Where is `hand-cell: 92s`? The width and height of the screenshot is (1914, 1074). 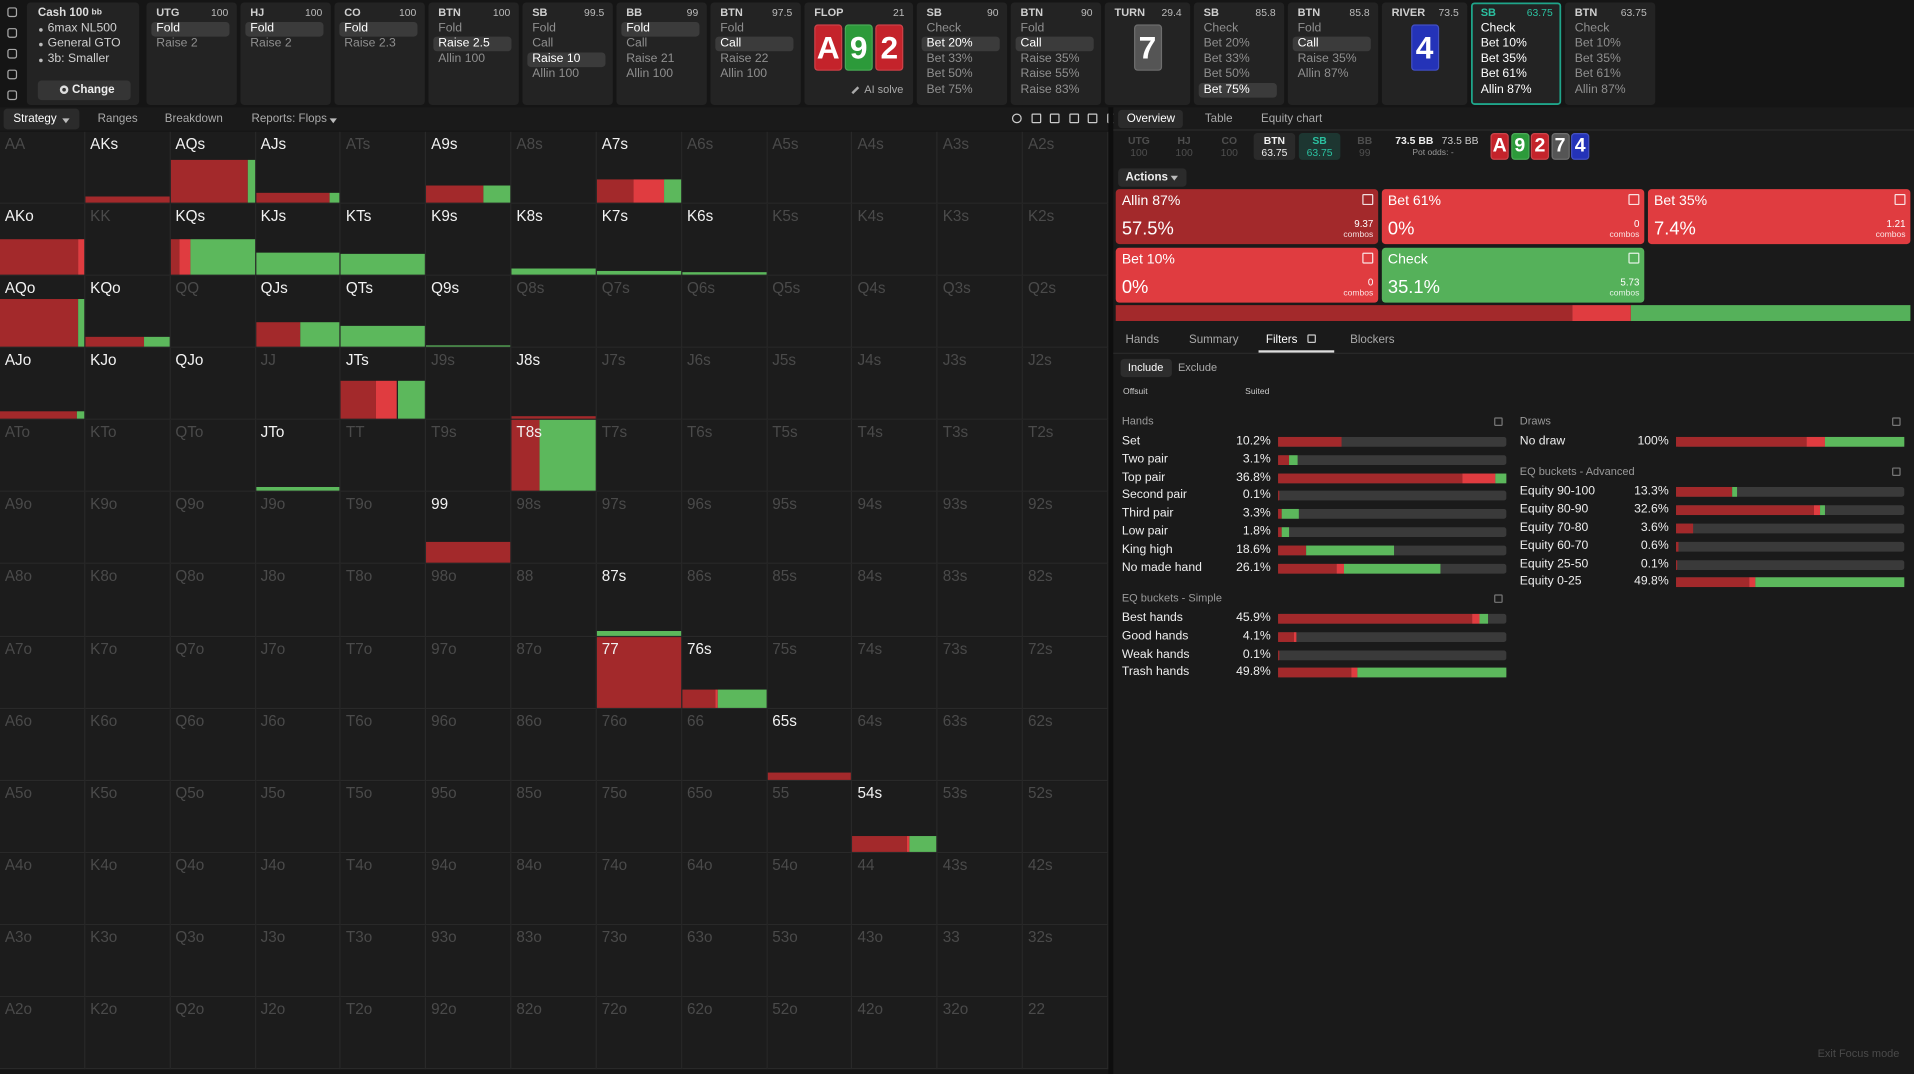 hand-cell: 92s is located at coordinates (1066, 528).